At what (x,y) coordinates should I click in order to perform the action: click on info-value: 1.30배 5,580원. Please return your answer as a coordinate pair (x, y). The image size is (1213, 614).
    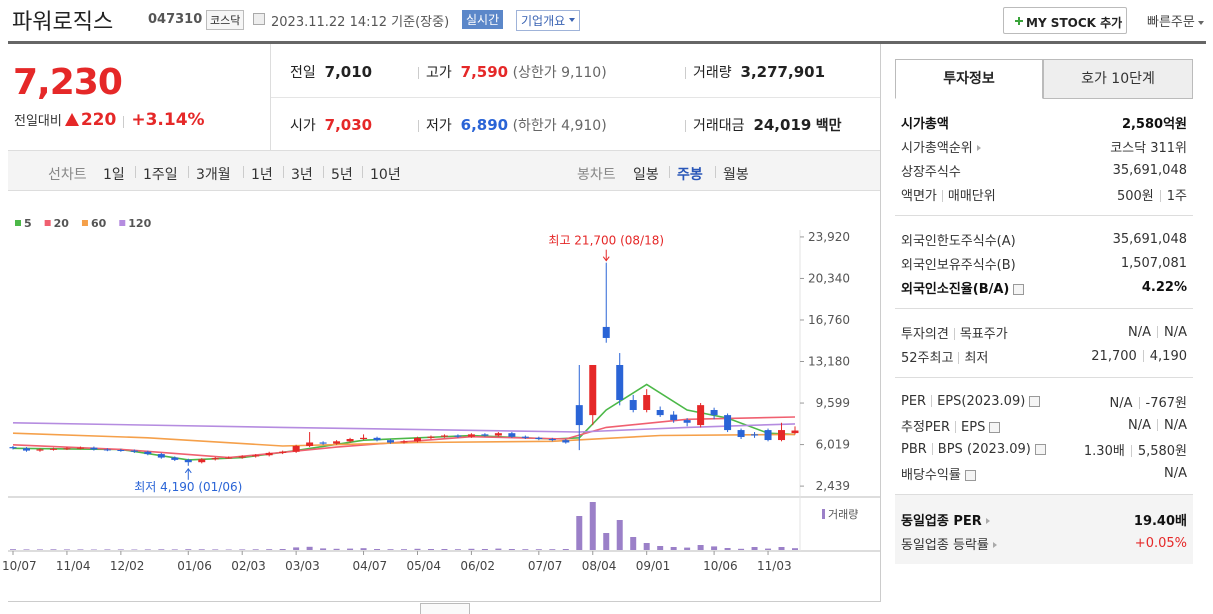
    Looking at the image, I should click on (1135, 449).